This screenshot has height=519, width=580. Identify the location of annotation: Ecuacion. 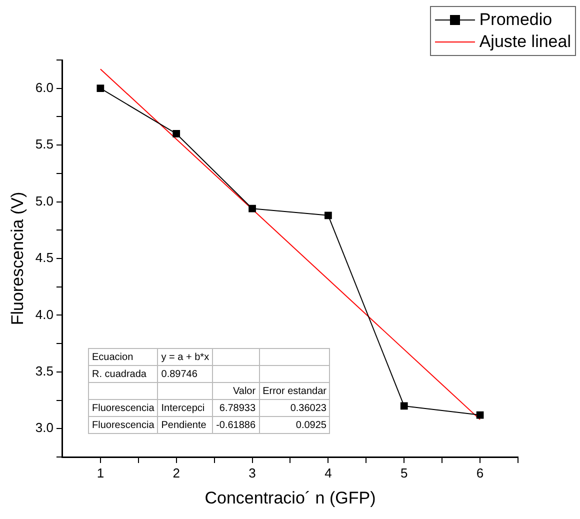
(123, 357).